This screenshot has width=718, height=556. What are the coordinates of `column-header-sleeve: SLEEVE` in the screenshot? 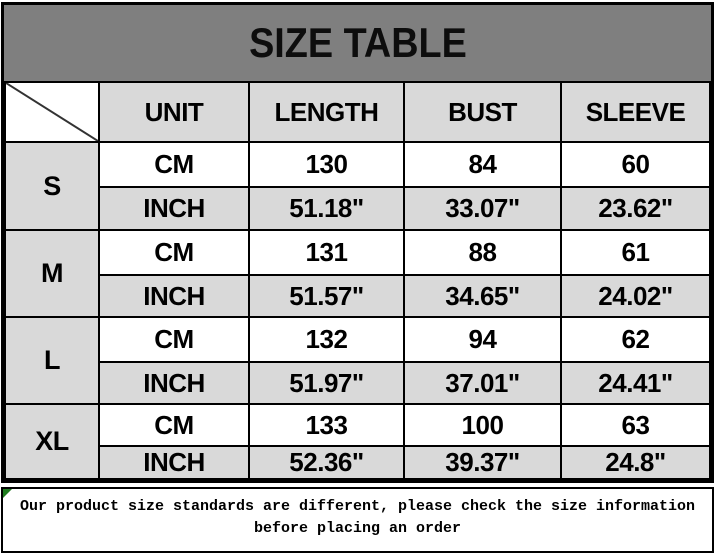 It's located at (635, 112).